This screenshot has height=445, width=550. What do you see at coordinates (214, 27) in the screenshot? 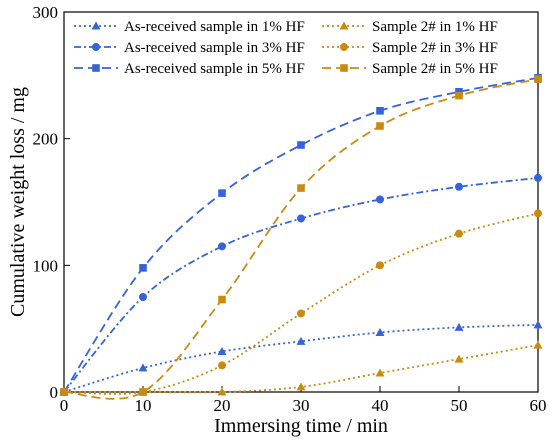
I see `legend-label: As-received sample in 1% HF` at bounding box center [214, 27].